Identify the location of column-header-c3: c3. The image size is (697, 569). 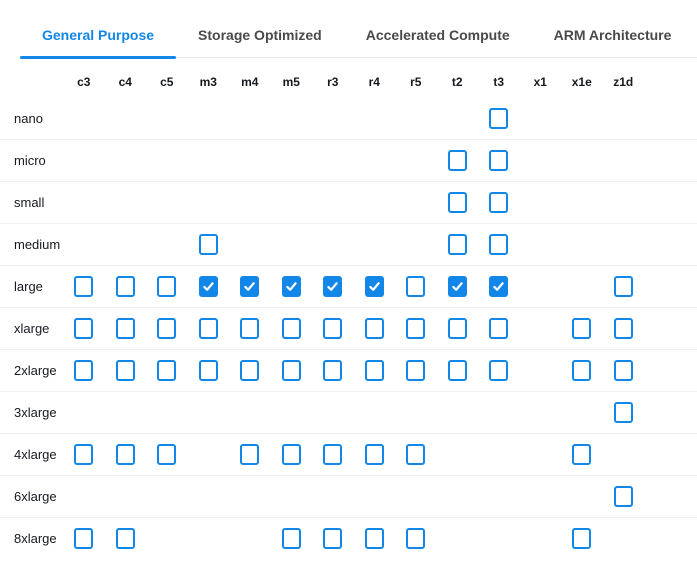
(84, 81).